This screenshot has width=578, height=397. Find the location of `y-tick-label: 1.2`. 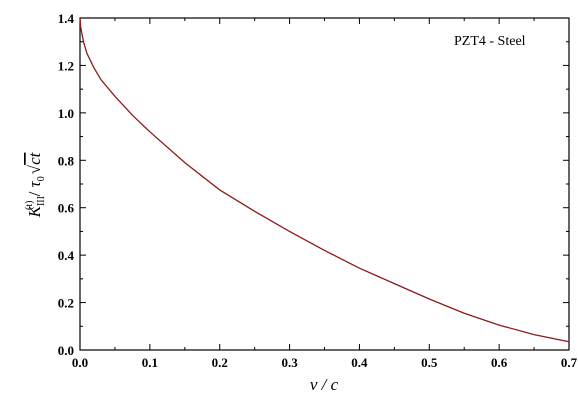

y-tick-label: 1.2 is located at coordinates (66, 65).